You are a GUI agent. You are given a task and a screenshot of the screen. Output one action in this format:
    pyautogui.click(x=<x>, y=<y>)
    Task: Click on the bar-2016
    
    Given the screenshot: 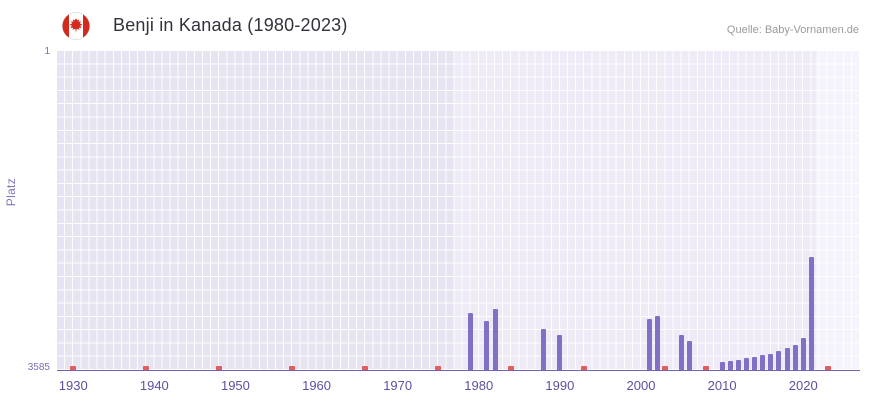 What is the action you would take?
    pyautogui.click(x=771, y=361)
    